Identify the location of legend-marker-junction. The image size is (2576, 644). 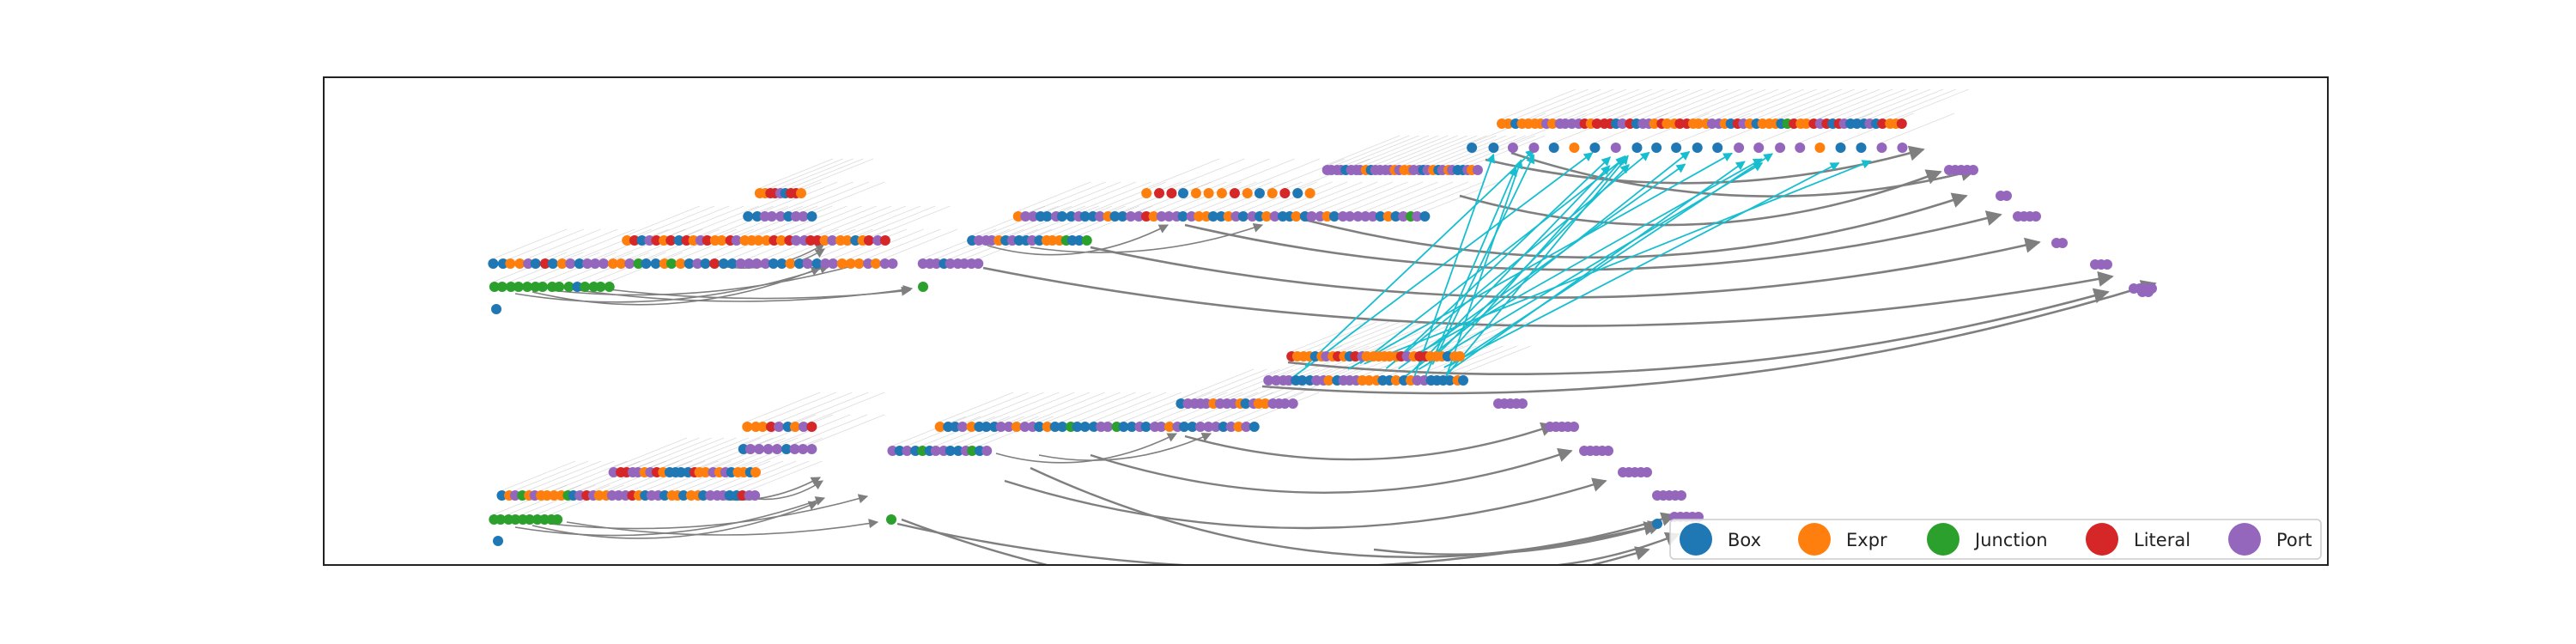
(1943, 539).